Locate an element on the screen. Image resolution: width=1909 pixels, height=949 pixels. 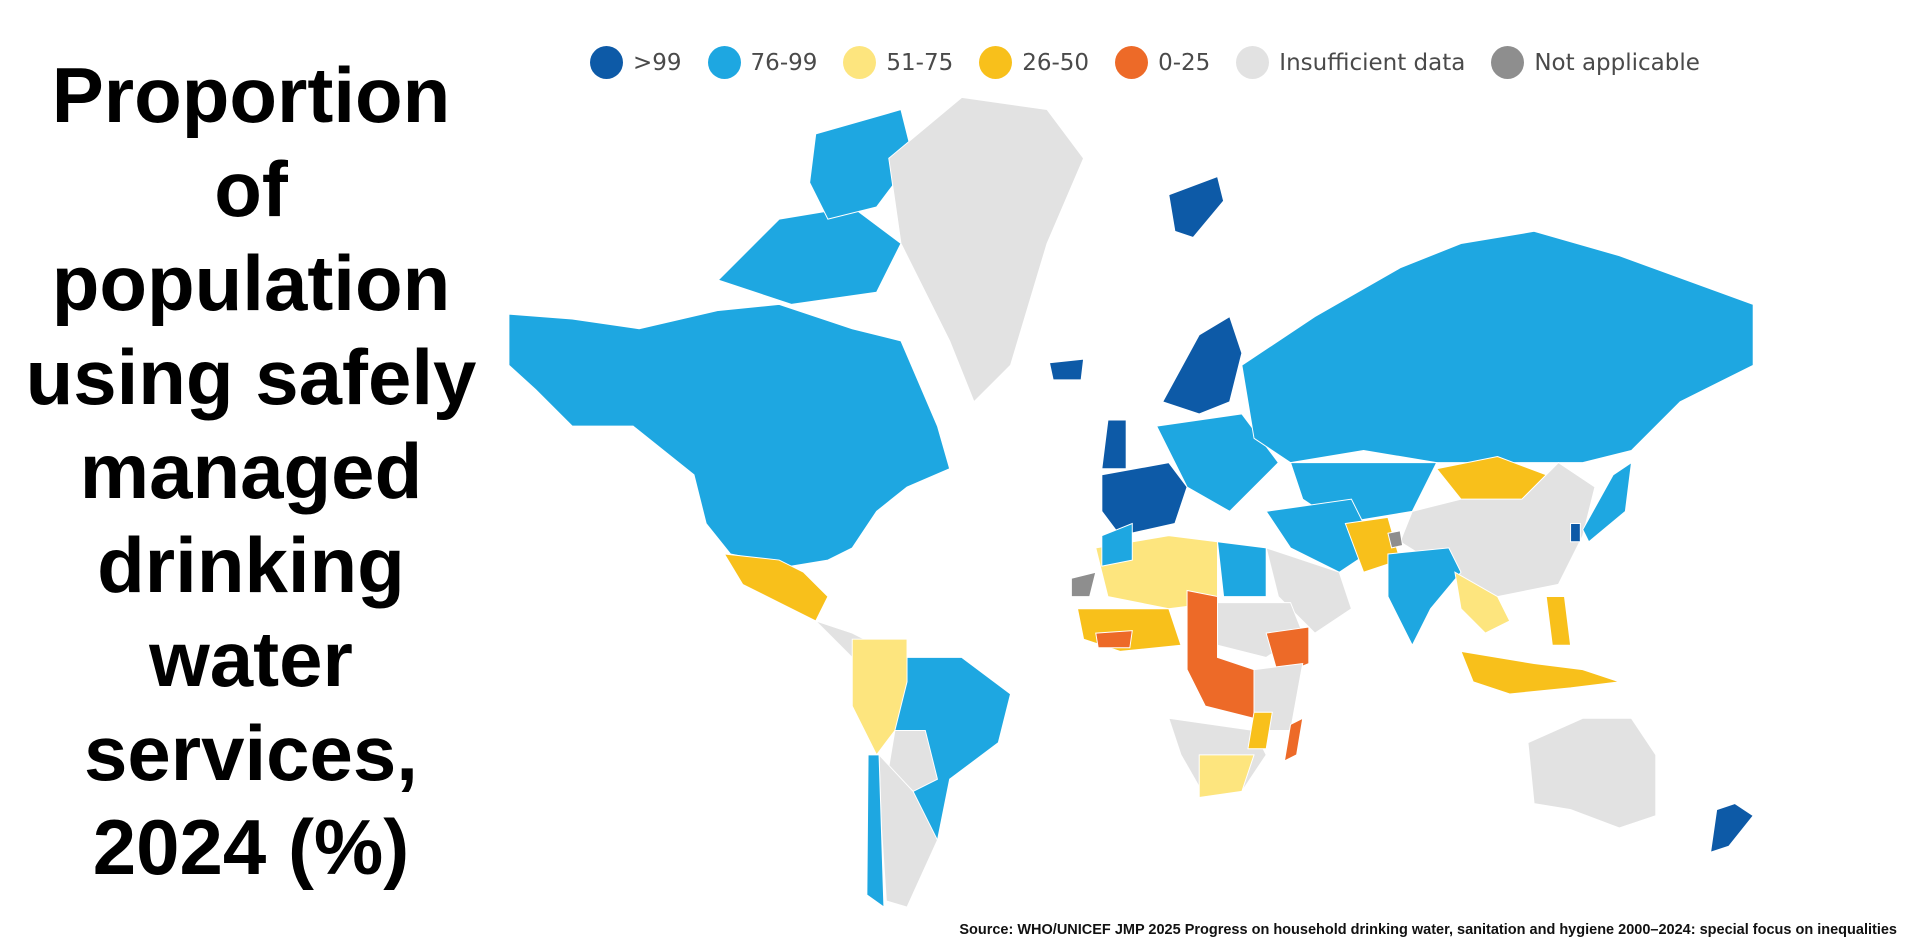
legend-item: >99 is located at coordinates (636, 62).